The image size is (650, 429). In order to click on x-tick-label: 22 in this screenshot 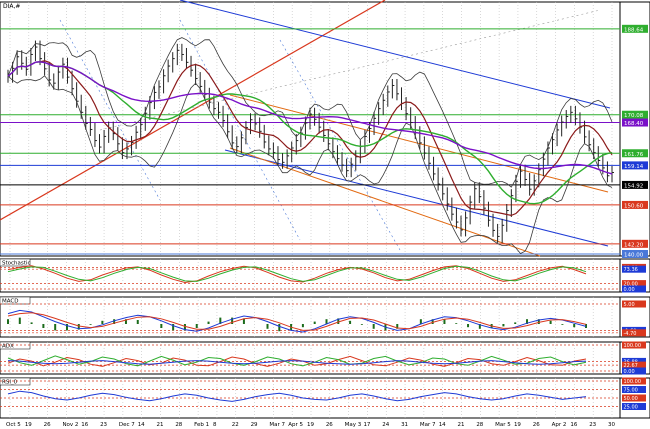, I will do `click(235, 425)`.